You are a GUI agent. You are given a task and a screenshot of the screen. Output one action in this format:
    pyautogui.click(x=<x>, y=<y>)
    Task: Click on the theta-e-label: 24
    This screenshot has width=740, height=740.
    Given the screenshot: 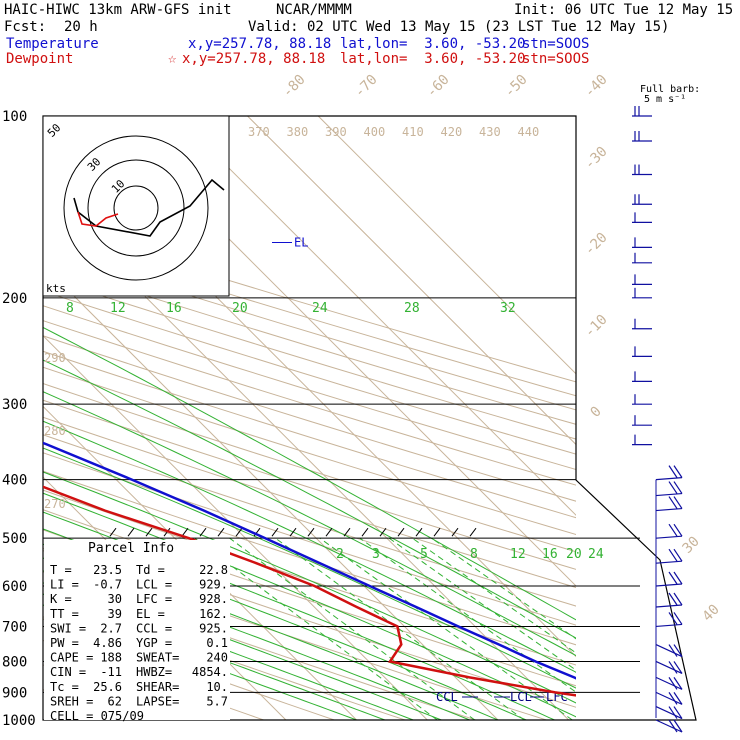 What is the action you would take?
    pyautogui.click(x=320, y=308)
    